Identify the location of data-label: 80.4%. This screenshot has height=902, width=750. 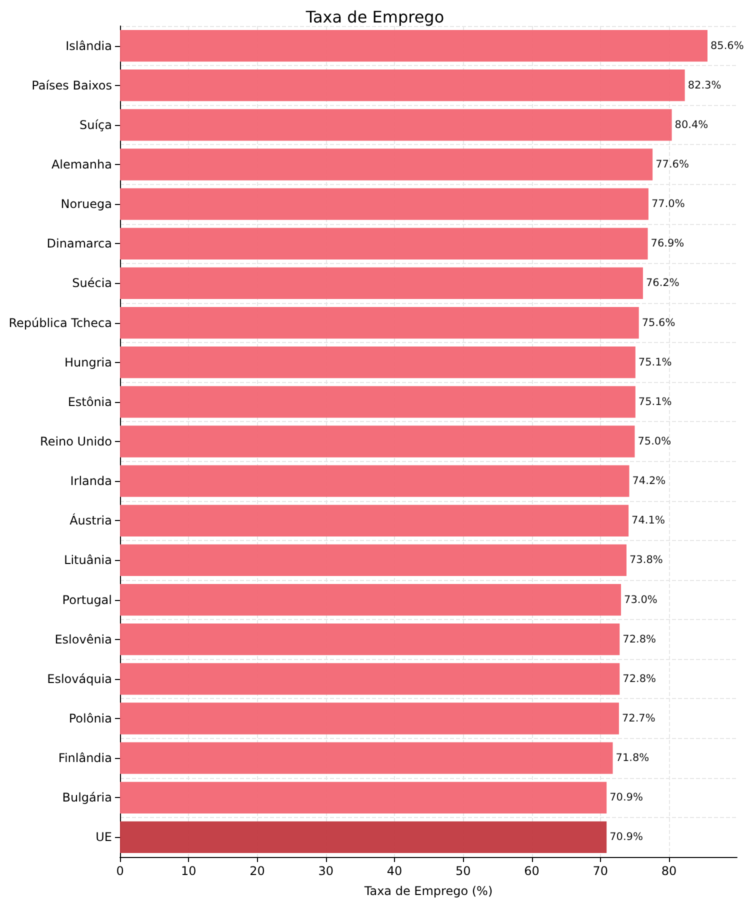
(691, 124).